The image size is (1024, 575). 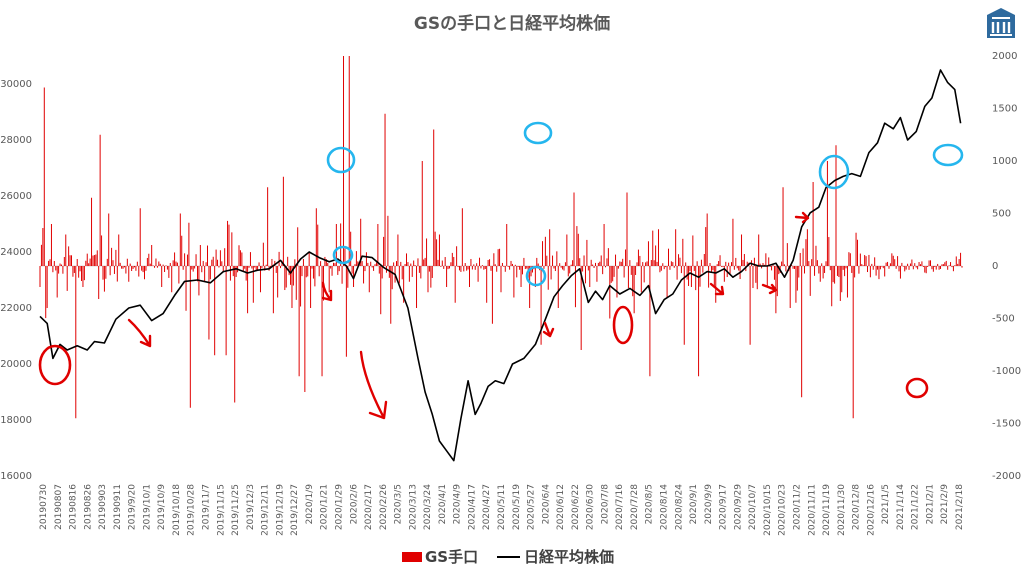 I want to click on x-tick-label: 2020/6/30, so click(x=591, y=507).